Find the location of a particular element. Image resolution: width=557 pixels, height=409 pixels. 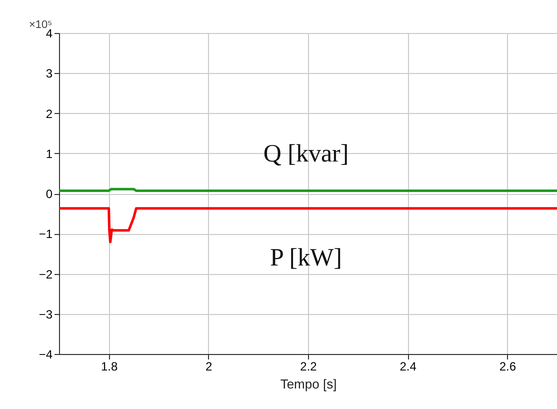

x-tick-label: 2.4 is located at coordinates (408, 367).